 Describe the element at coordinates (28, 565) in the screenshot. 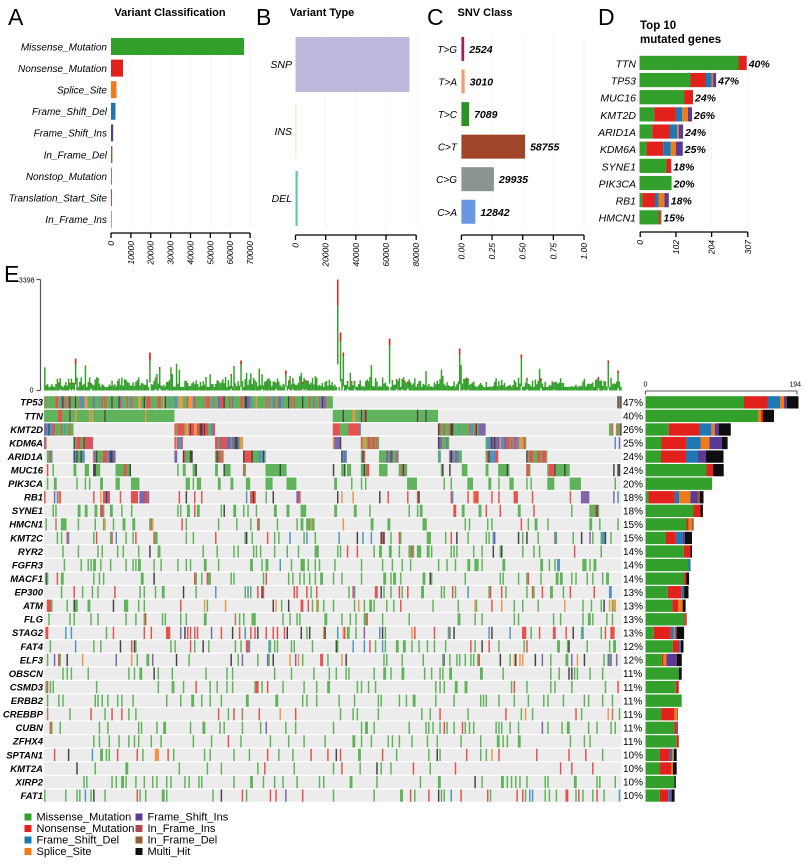

I see `svg-text: FGFR3` at that location.